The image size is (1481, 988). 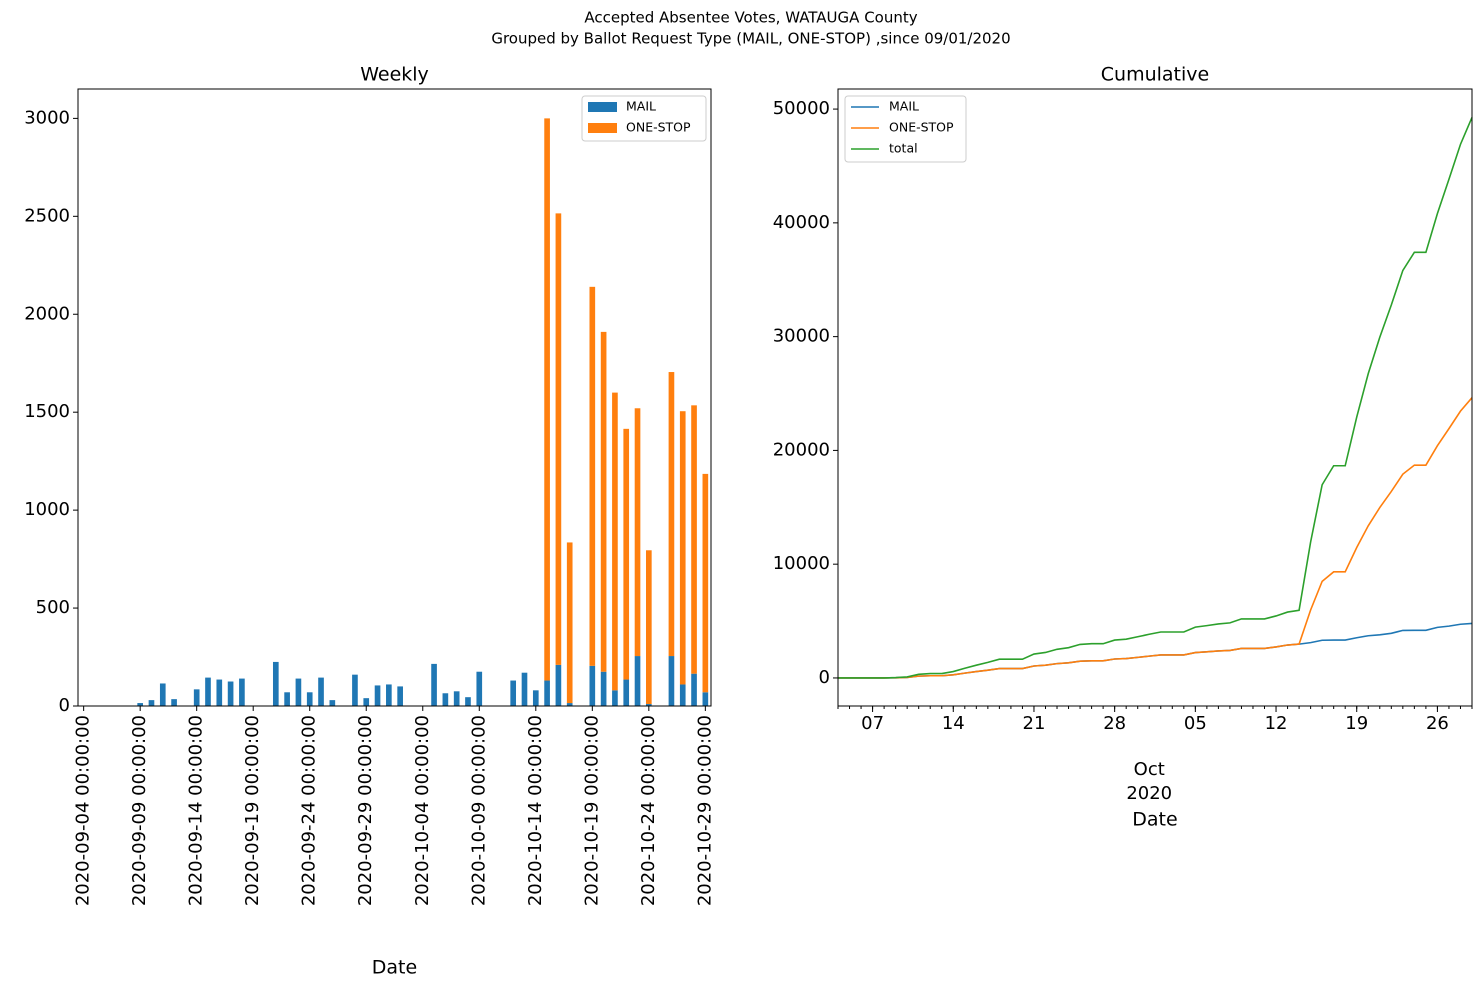 I want to click on x-year-label: 2020, so click(x=1149, y=793).